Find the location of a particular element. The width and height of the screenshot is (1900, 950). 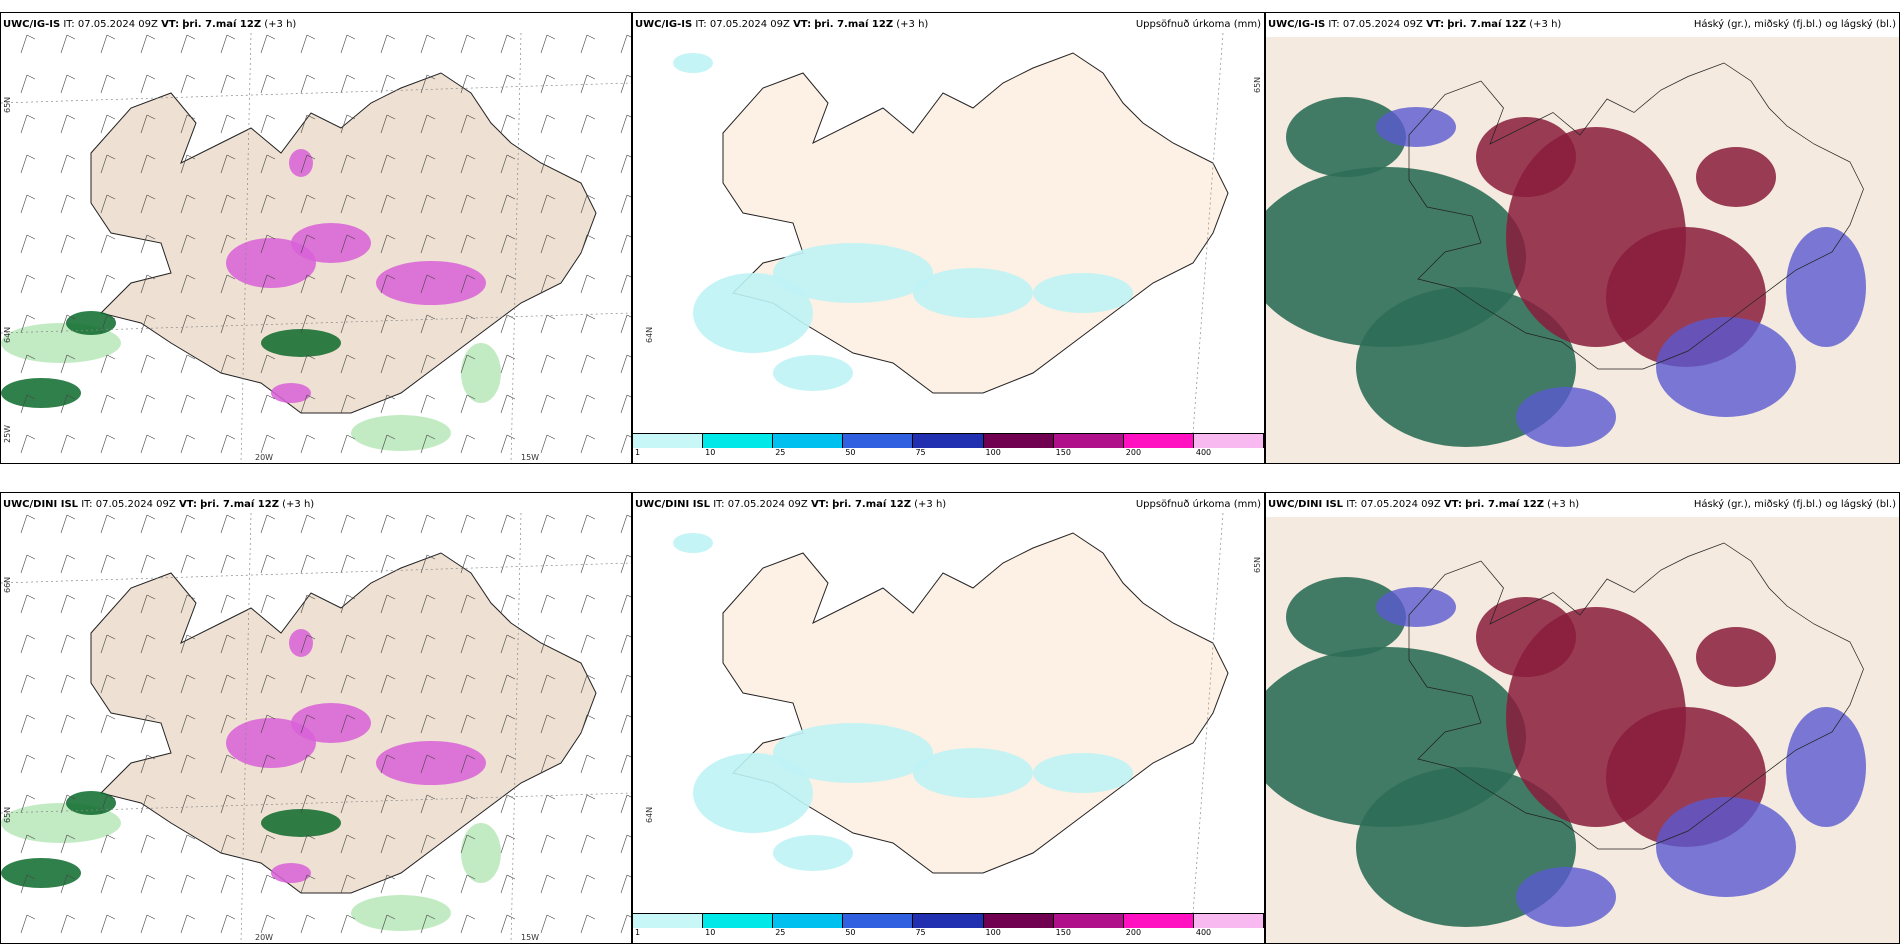

lat-label: 66N is located at coordinates (7, 584).